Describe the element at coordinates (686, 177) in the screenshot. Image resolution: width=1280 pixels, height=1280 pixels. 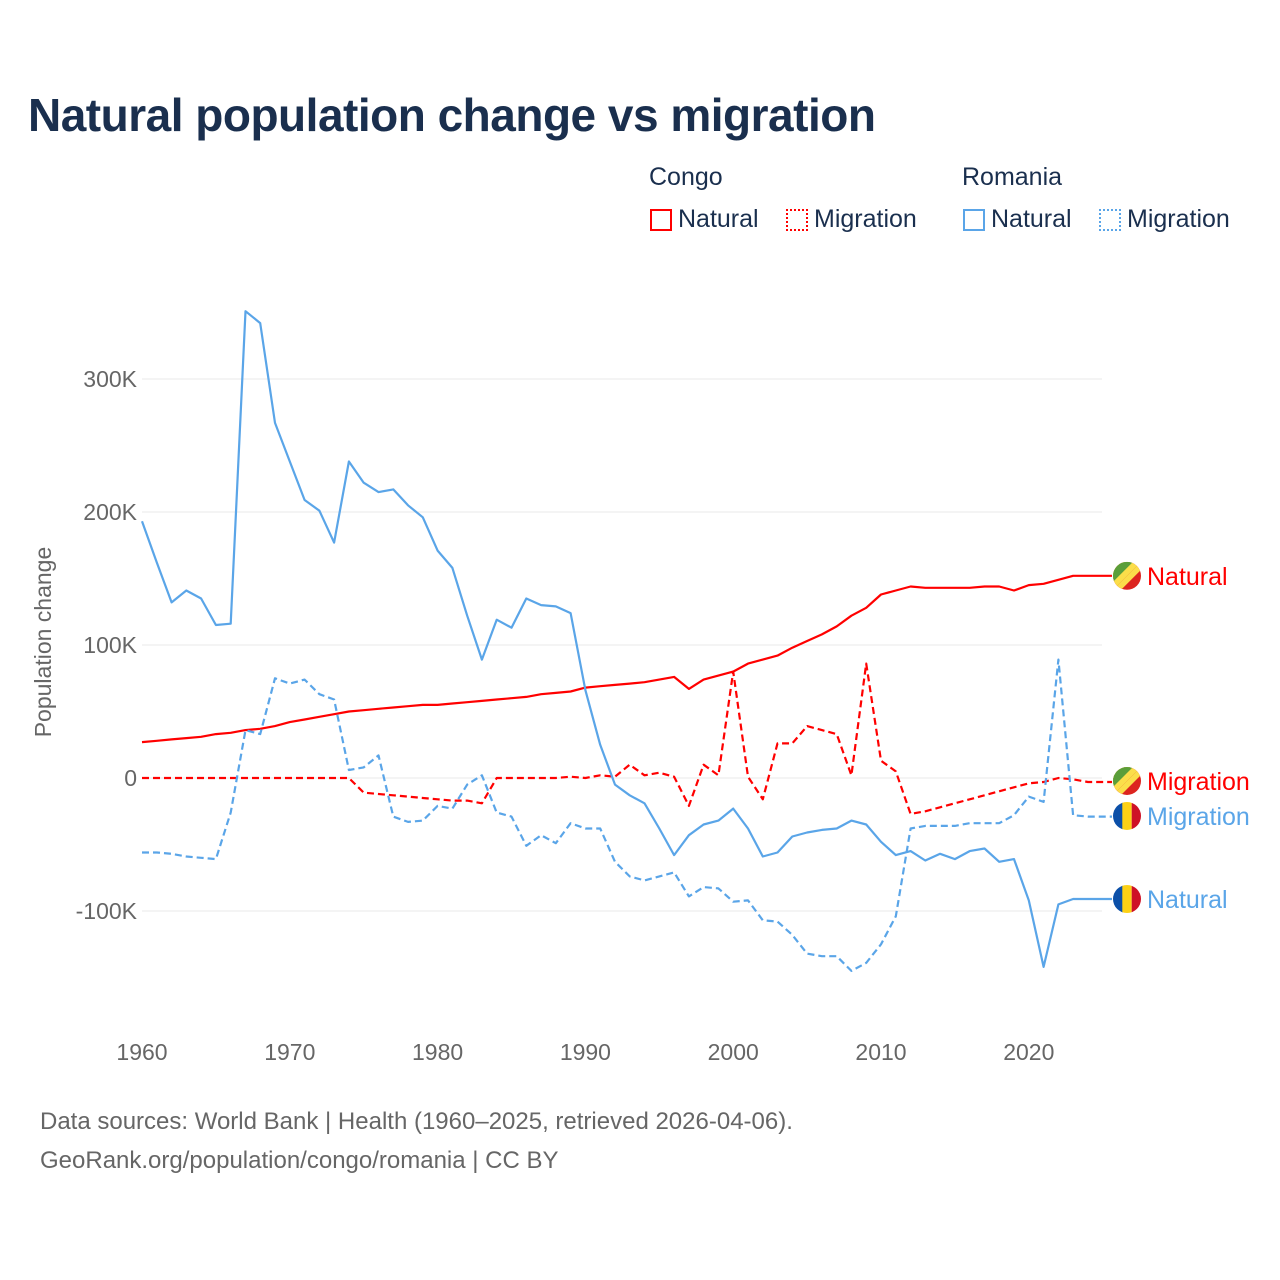
I see `legend-group-congo: Congo` at that location.